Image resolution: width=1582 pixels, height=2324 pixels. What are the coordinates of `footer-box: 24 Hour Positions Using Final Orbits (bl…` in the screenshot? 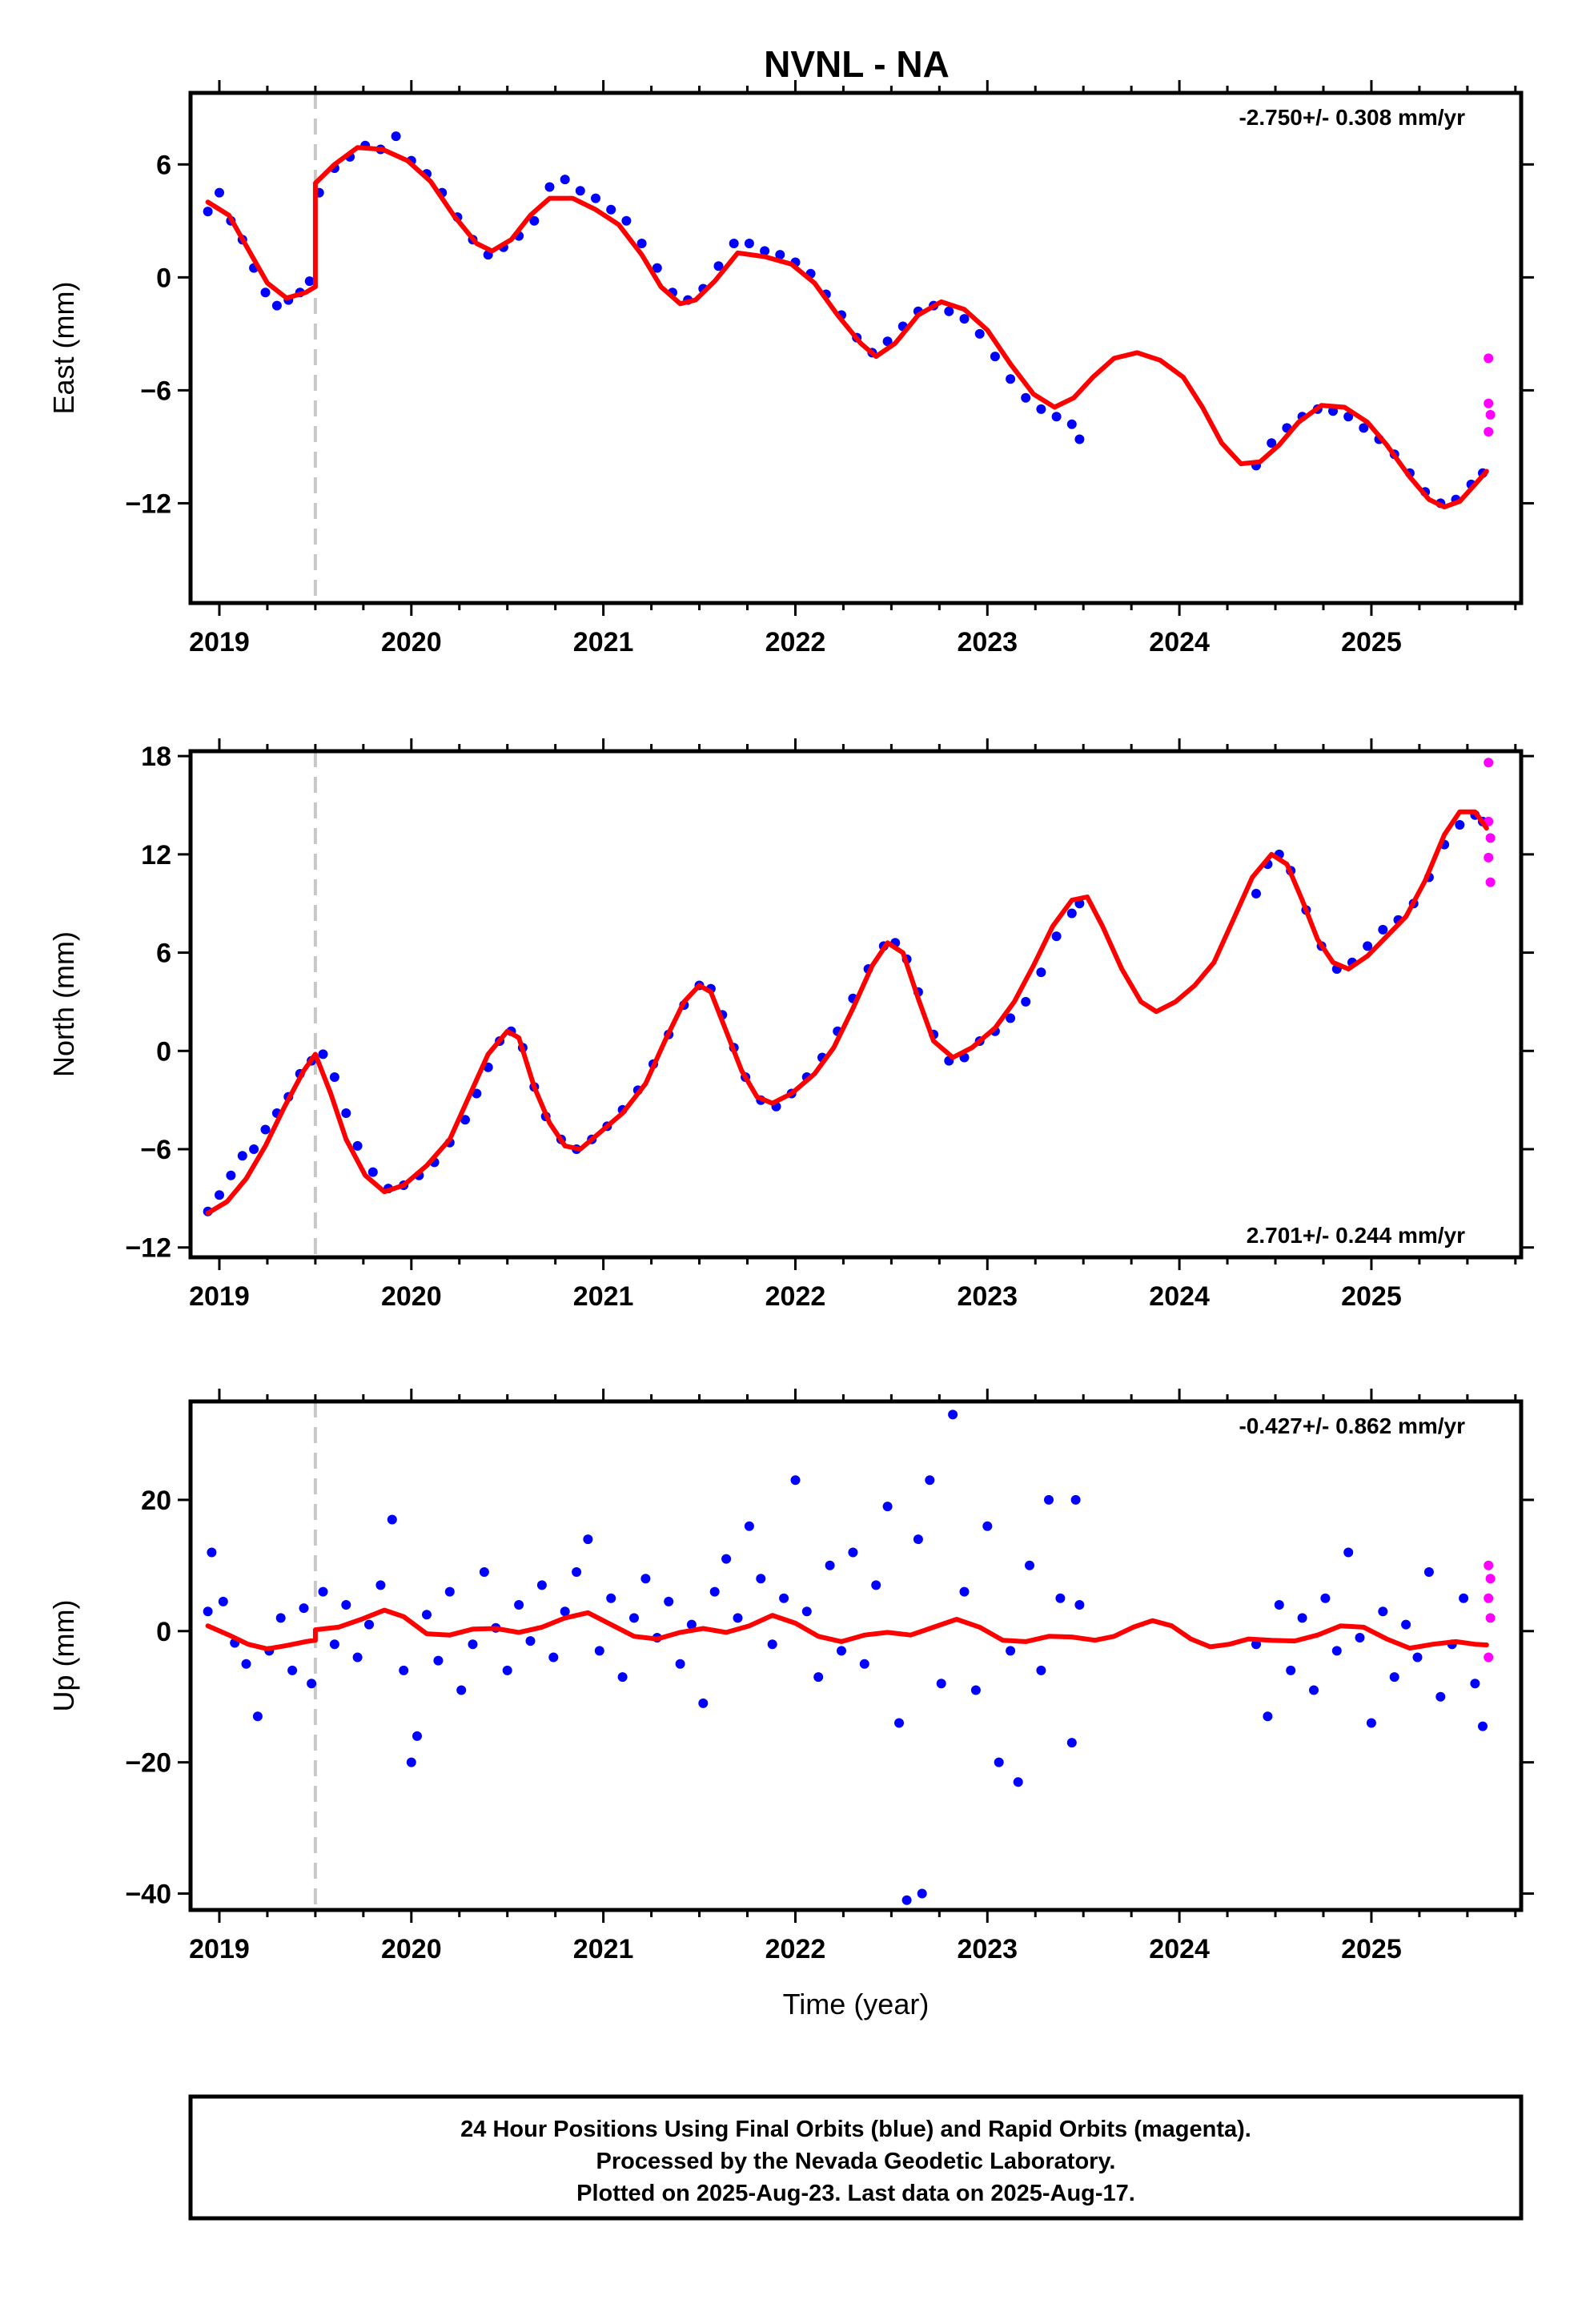 It's located at (856, 2157).